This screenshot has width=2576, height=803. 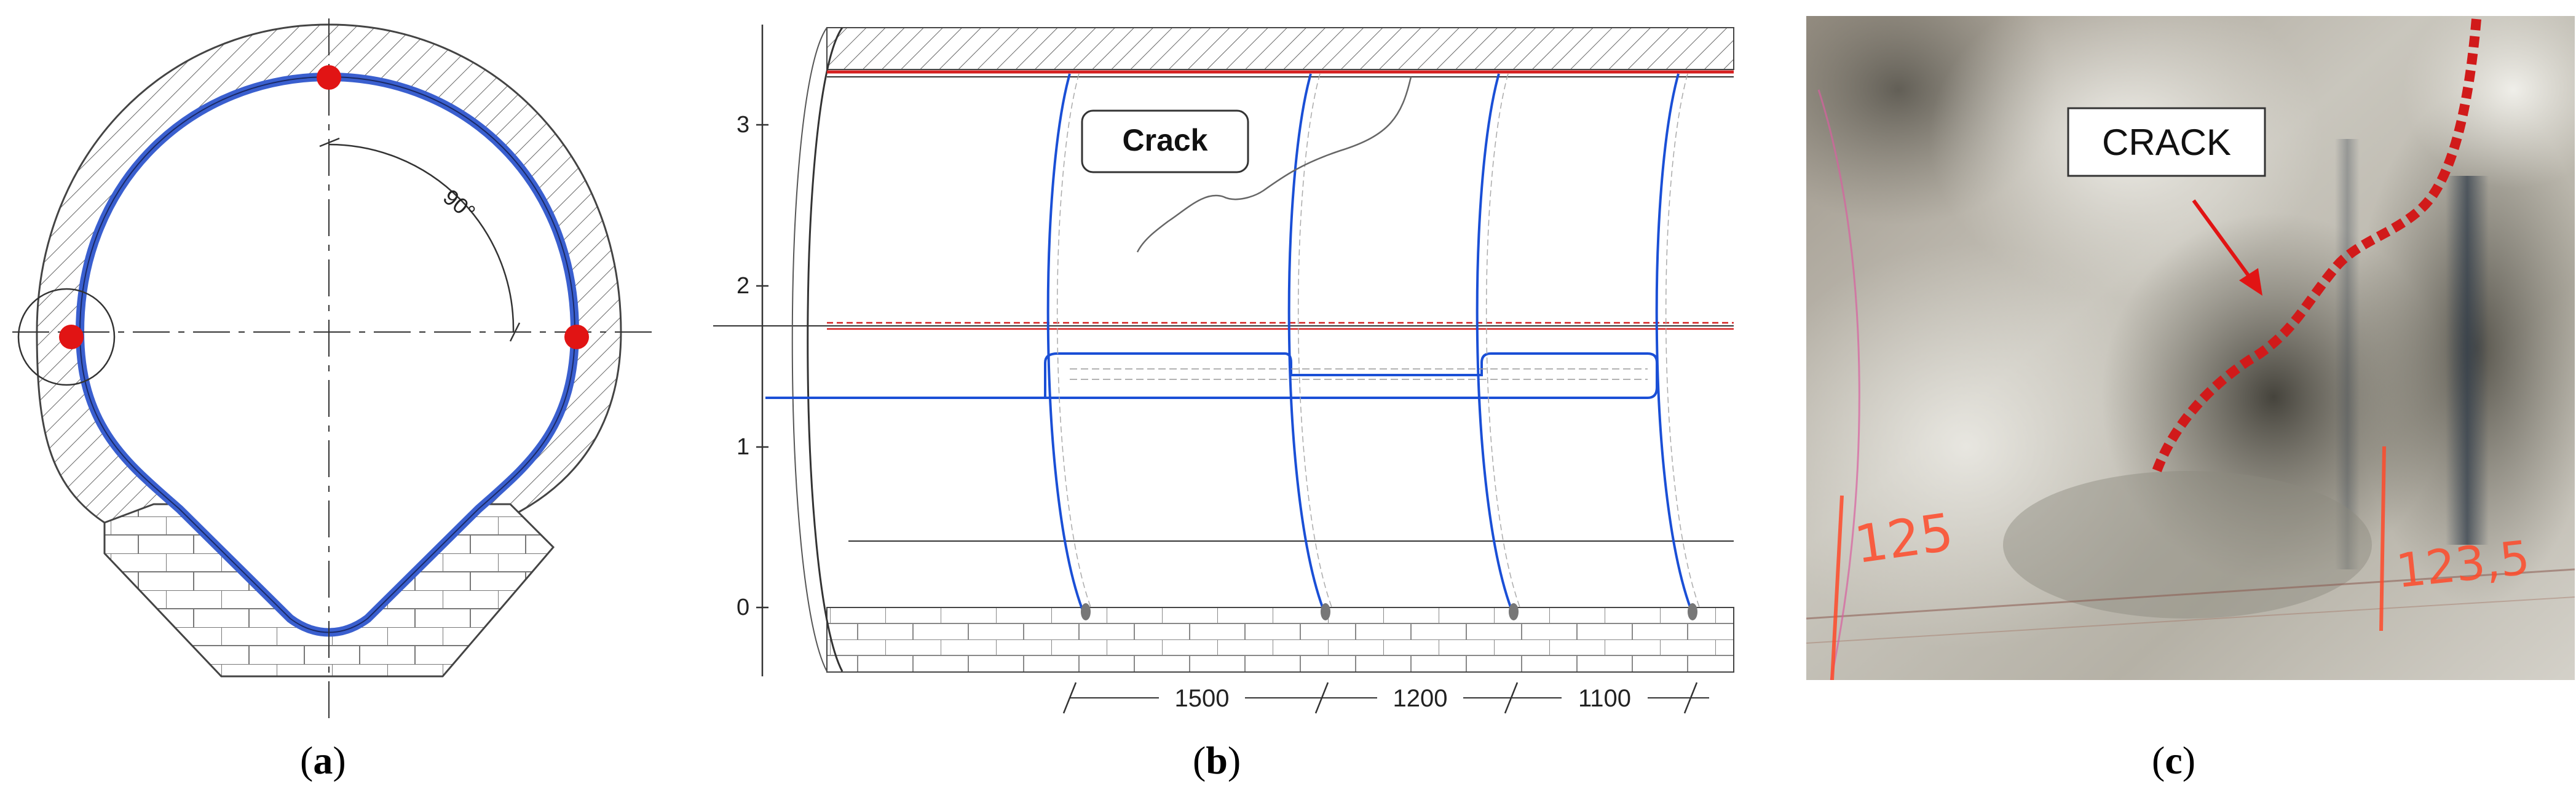 I want to click on y-tick-0: 0, so click(x=743, y=607).